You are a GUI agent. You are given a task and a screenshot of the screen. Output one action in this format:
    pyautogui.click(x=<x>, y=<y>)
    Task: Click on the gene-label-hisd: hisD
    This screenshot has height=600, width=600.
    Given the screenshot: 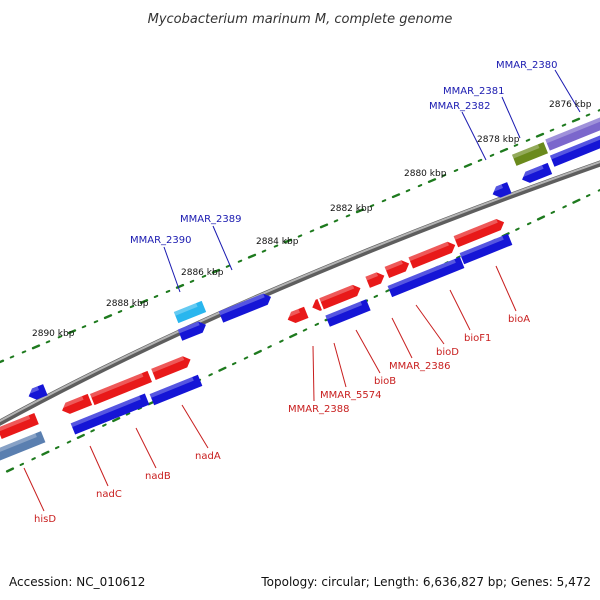 What is the action you would take?
    pyautogui.click(x=45, y=519)
    